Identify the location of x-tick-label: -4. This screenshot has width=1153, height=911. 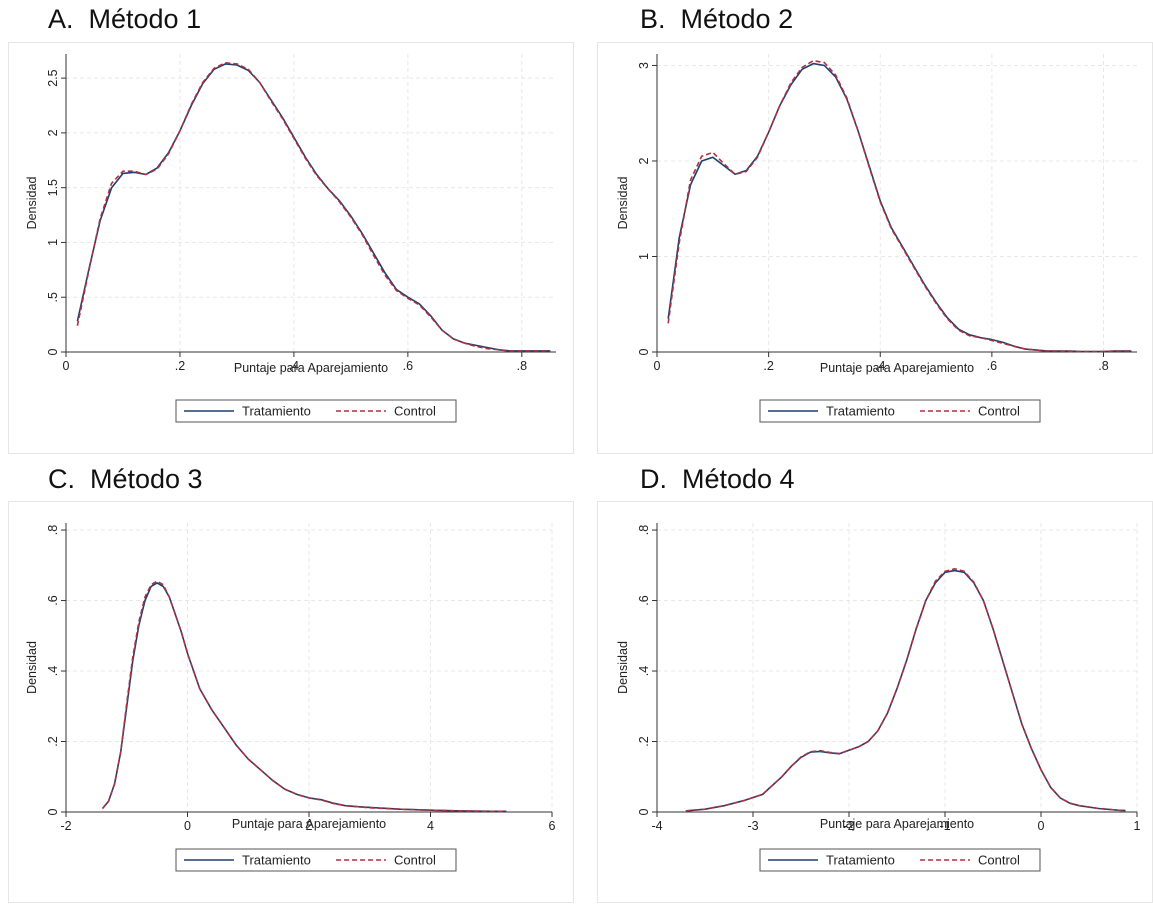
(656, 826).